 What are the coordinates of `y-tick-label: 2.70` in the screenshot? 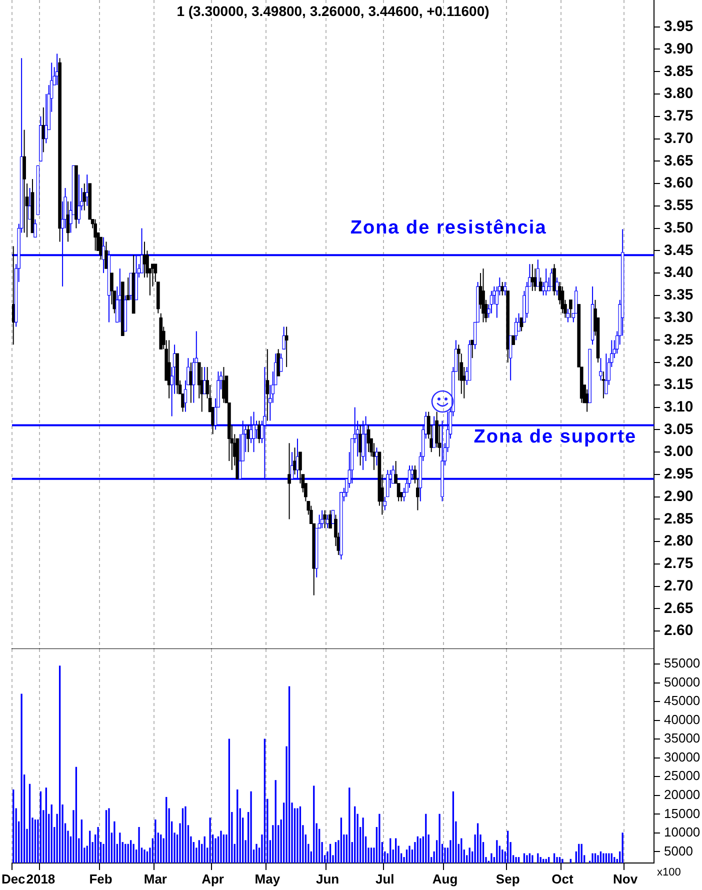 It's located at (679, 585).